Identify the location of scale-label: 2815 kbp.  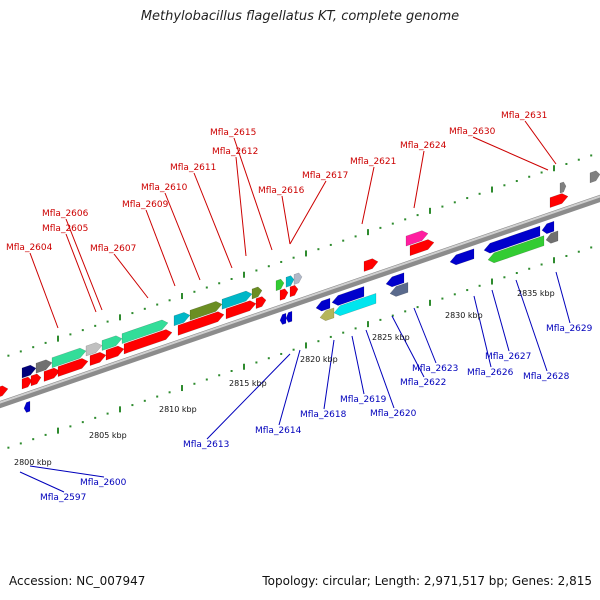
(248, 383).